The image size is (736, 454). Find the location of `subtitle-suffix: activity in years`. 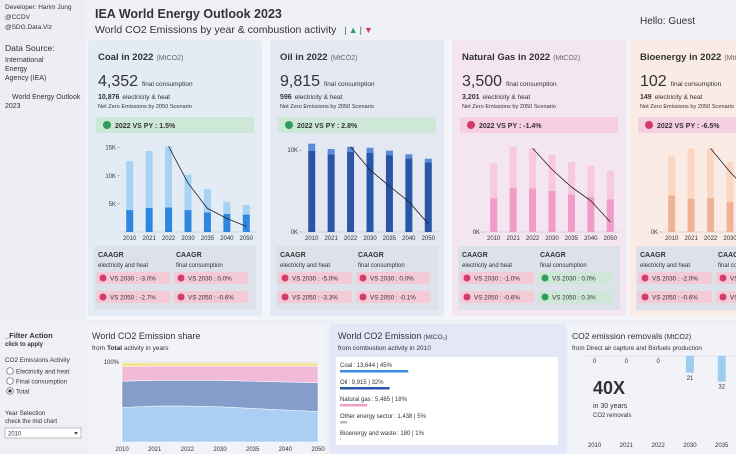

subtitle-suffix: activity in years is located at coordinates (146, 348).